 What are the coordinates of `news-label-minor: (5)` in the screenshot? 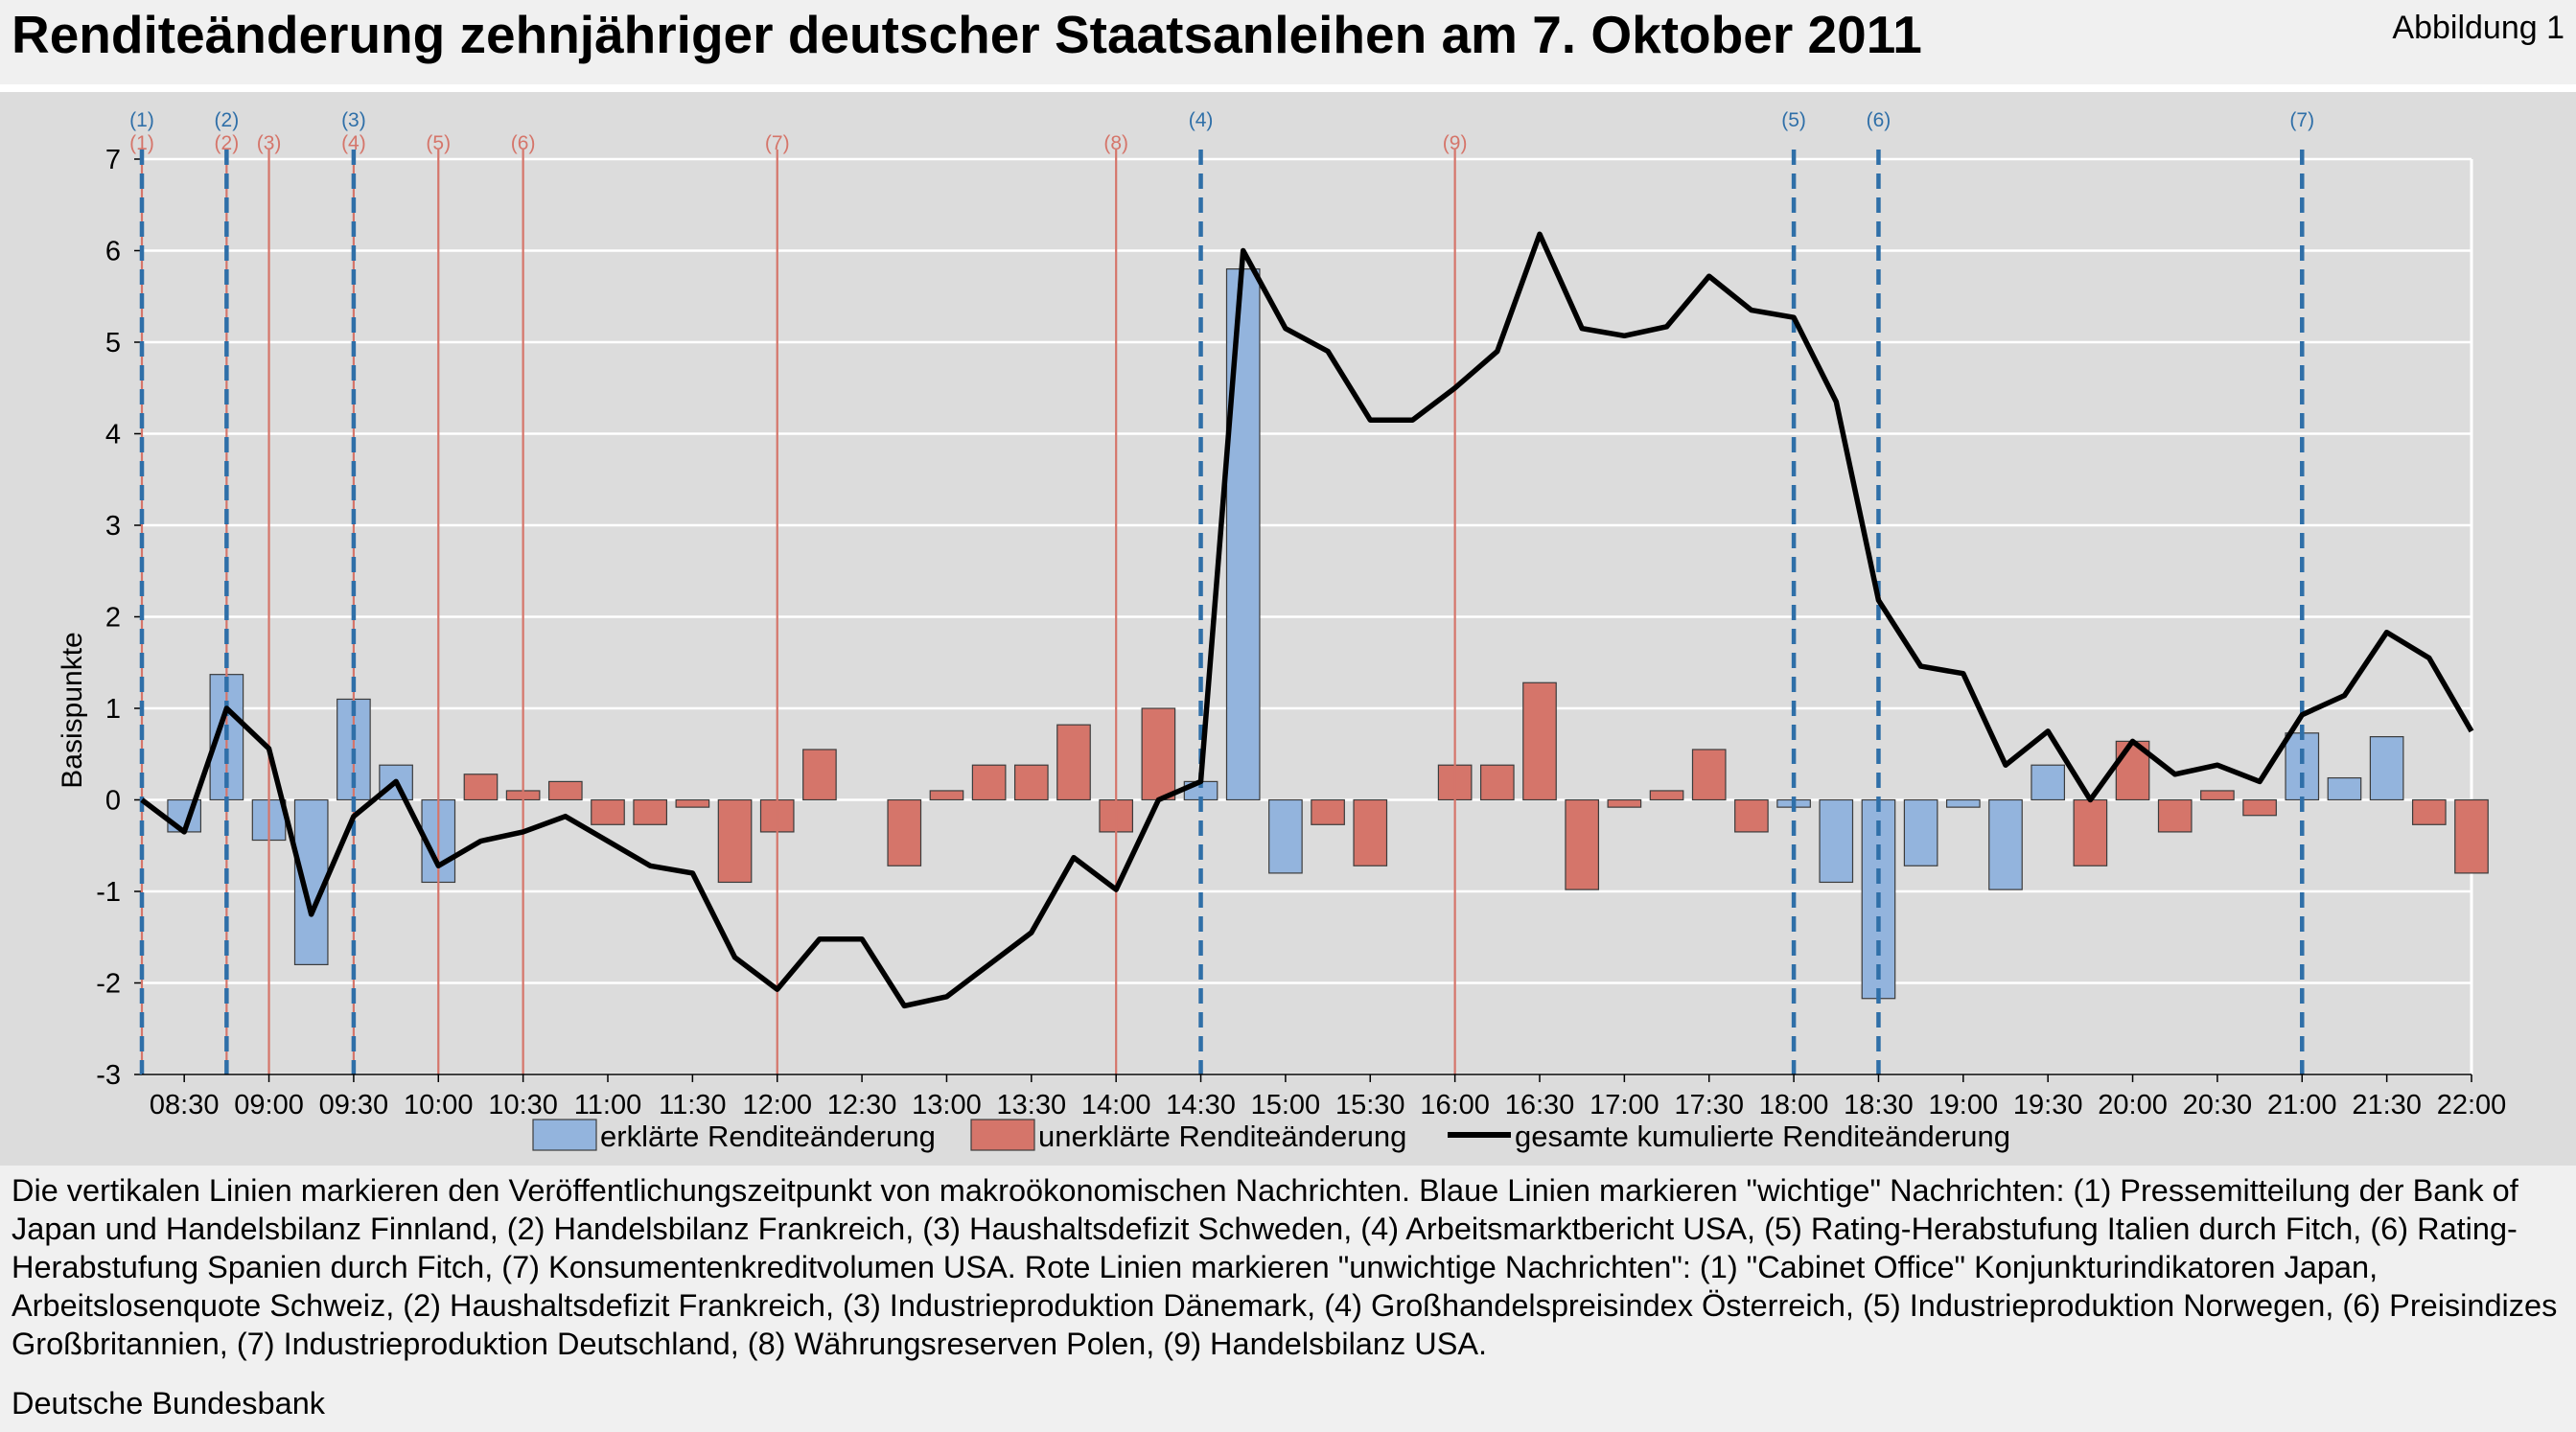 It's located at (439, 143).